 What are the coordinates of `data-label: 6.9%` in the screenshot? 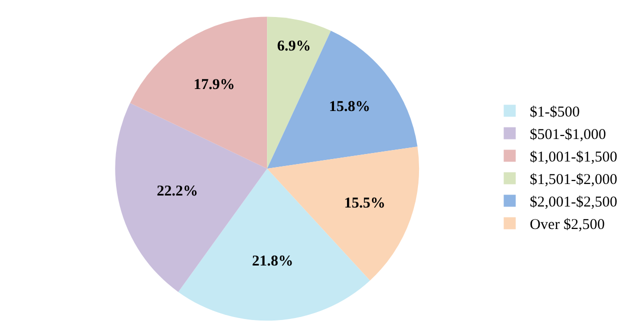 It's located at (294, 46).